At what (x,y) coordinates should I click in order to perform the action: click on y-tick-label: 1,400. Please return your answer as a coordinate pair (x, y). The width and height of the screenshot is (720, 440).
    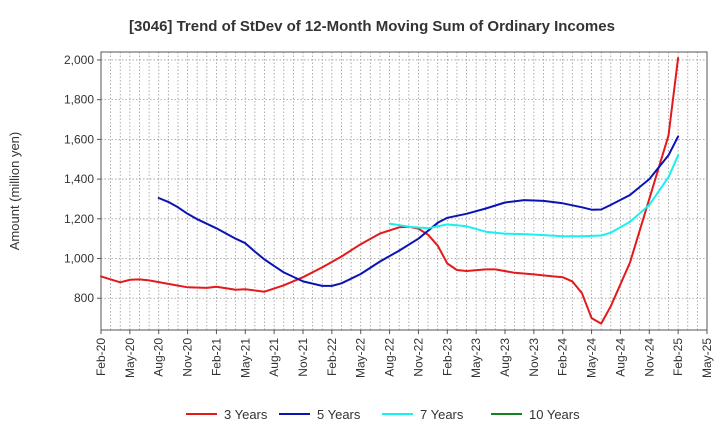
    Looking at the image, I should click on (79, 179).